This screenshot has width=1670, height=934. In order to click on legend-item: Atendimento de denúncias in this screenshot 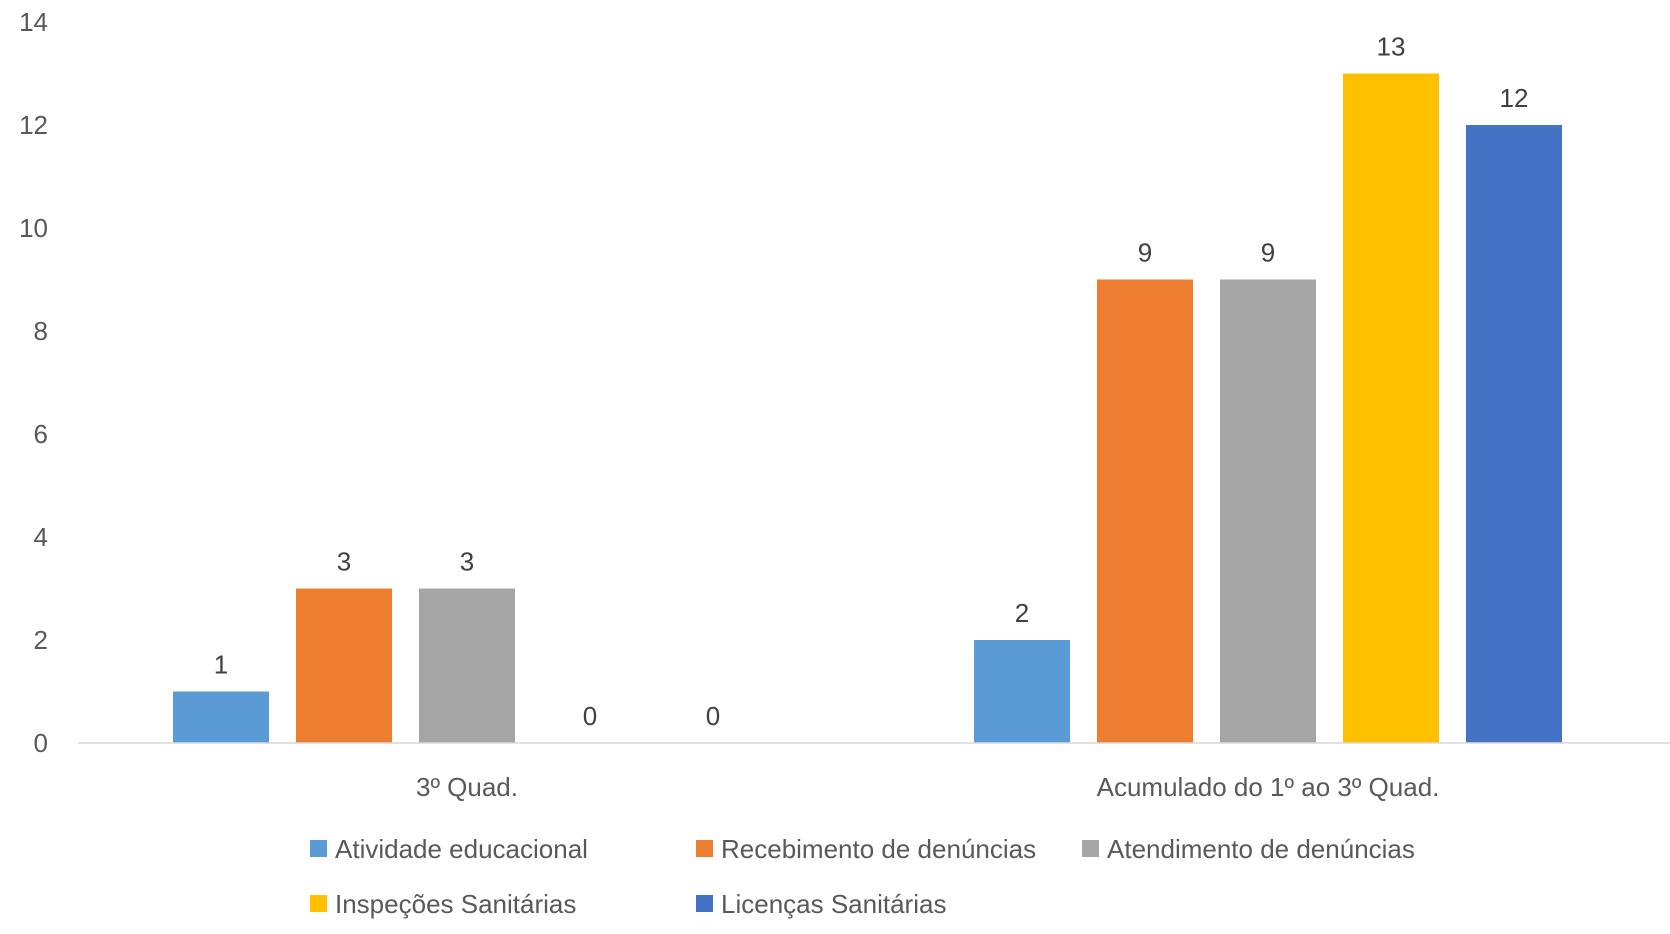, I will do `click(1248, 849)`.